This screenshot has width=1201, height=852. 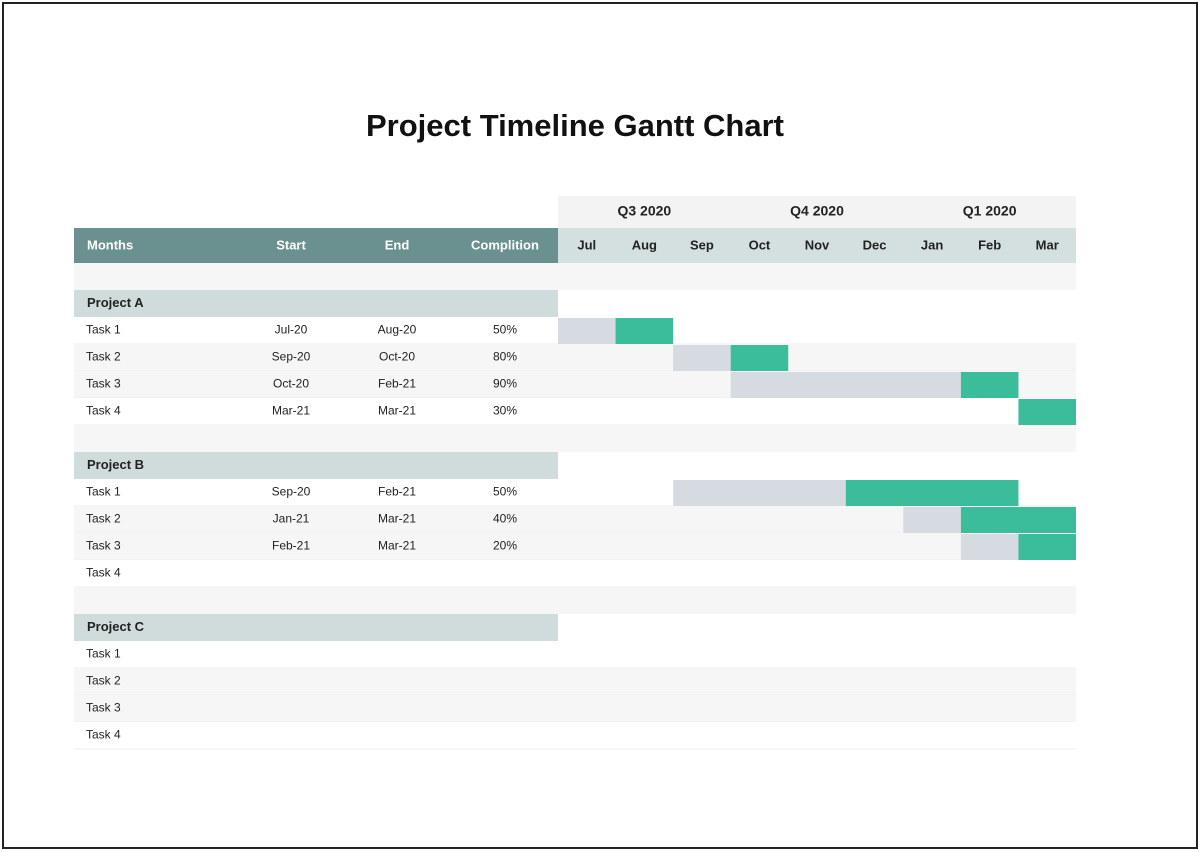 I want to click on header-row, so click(x=316, y=245).